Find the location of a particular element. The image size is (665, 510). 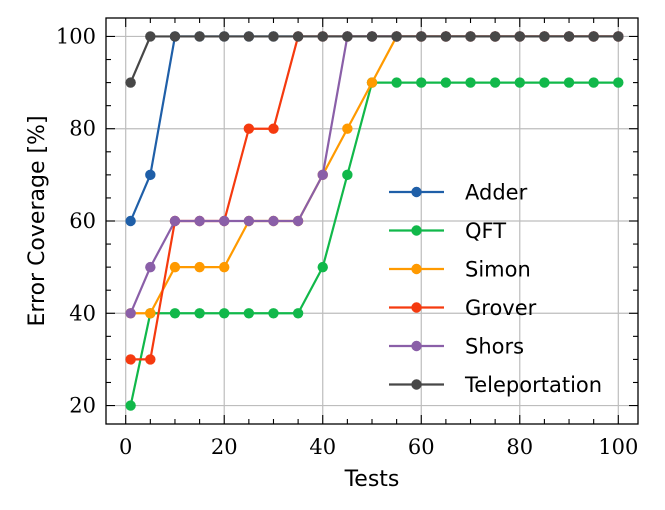

legend-label-adder: Adder is located at coordinates (496, 193).